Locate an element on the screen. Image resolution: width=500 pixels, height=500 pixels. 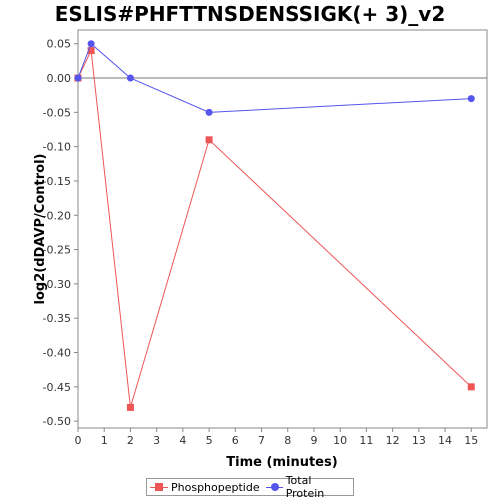
legend-marker-phosphopeptide is located at coordinates (159, 487).